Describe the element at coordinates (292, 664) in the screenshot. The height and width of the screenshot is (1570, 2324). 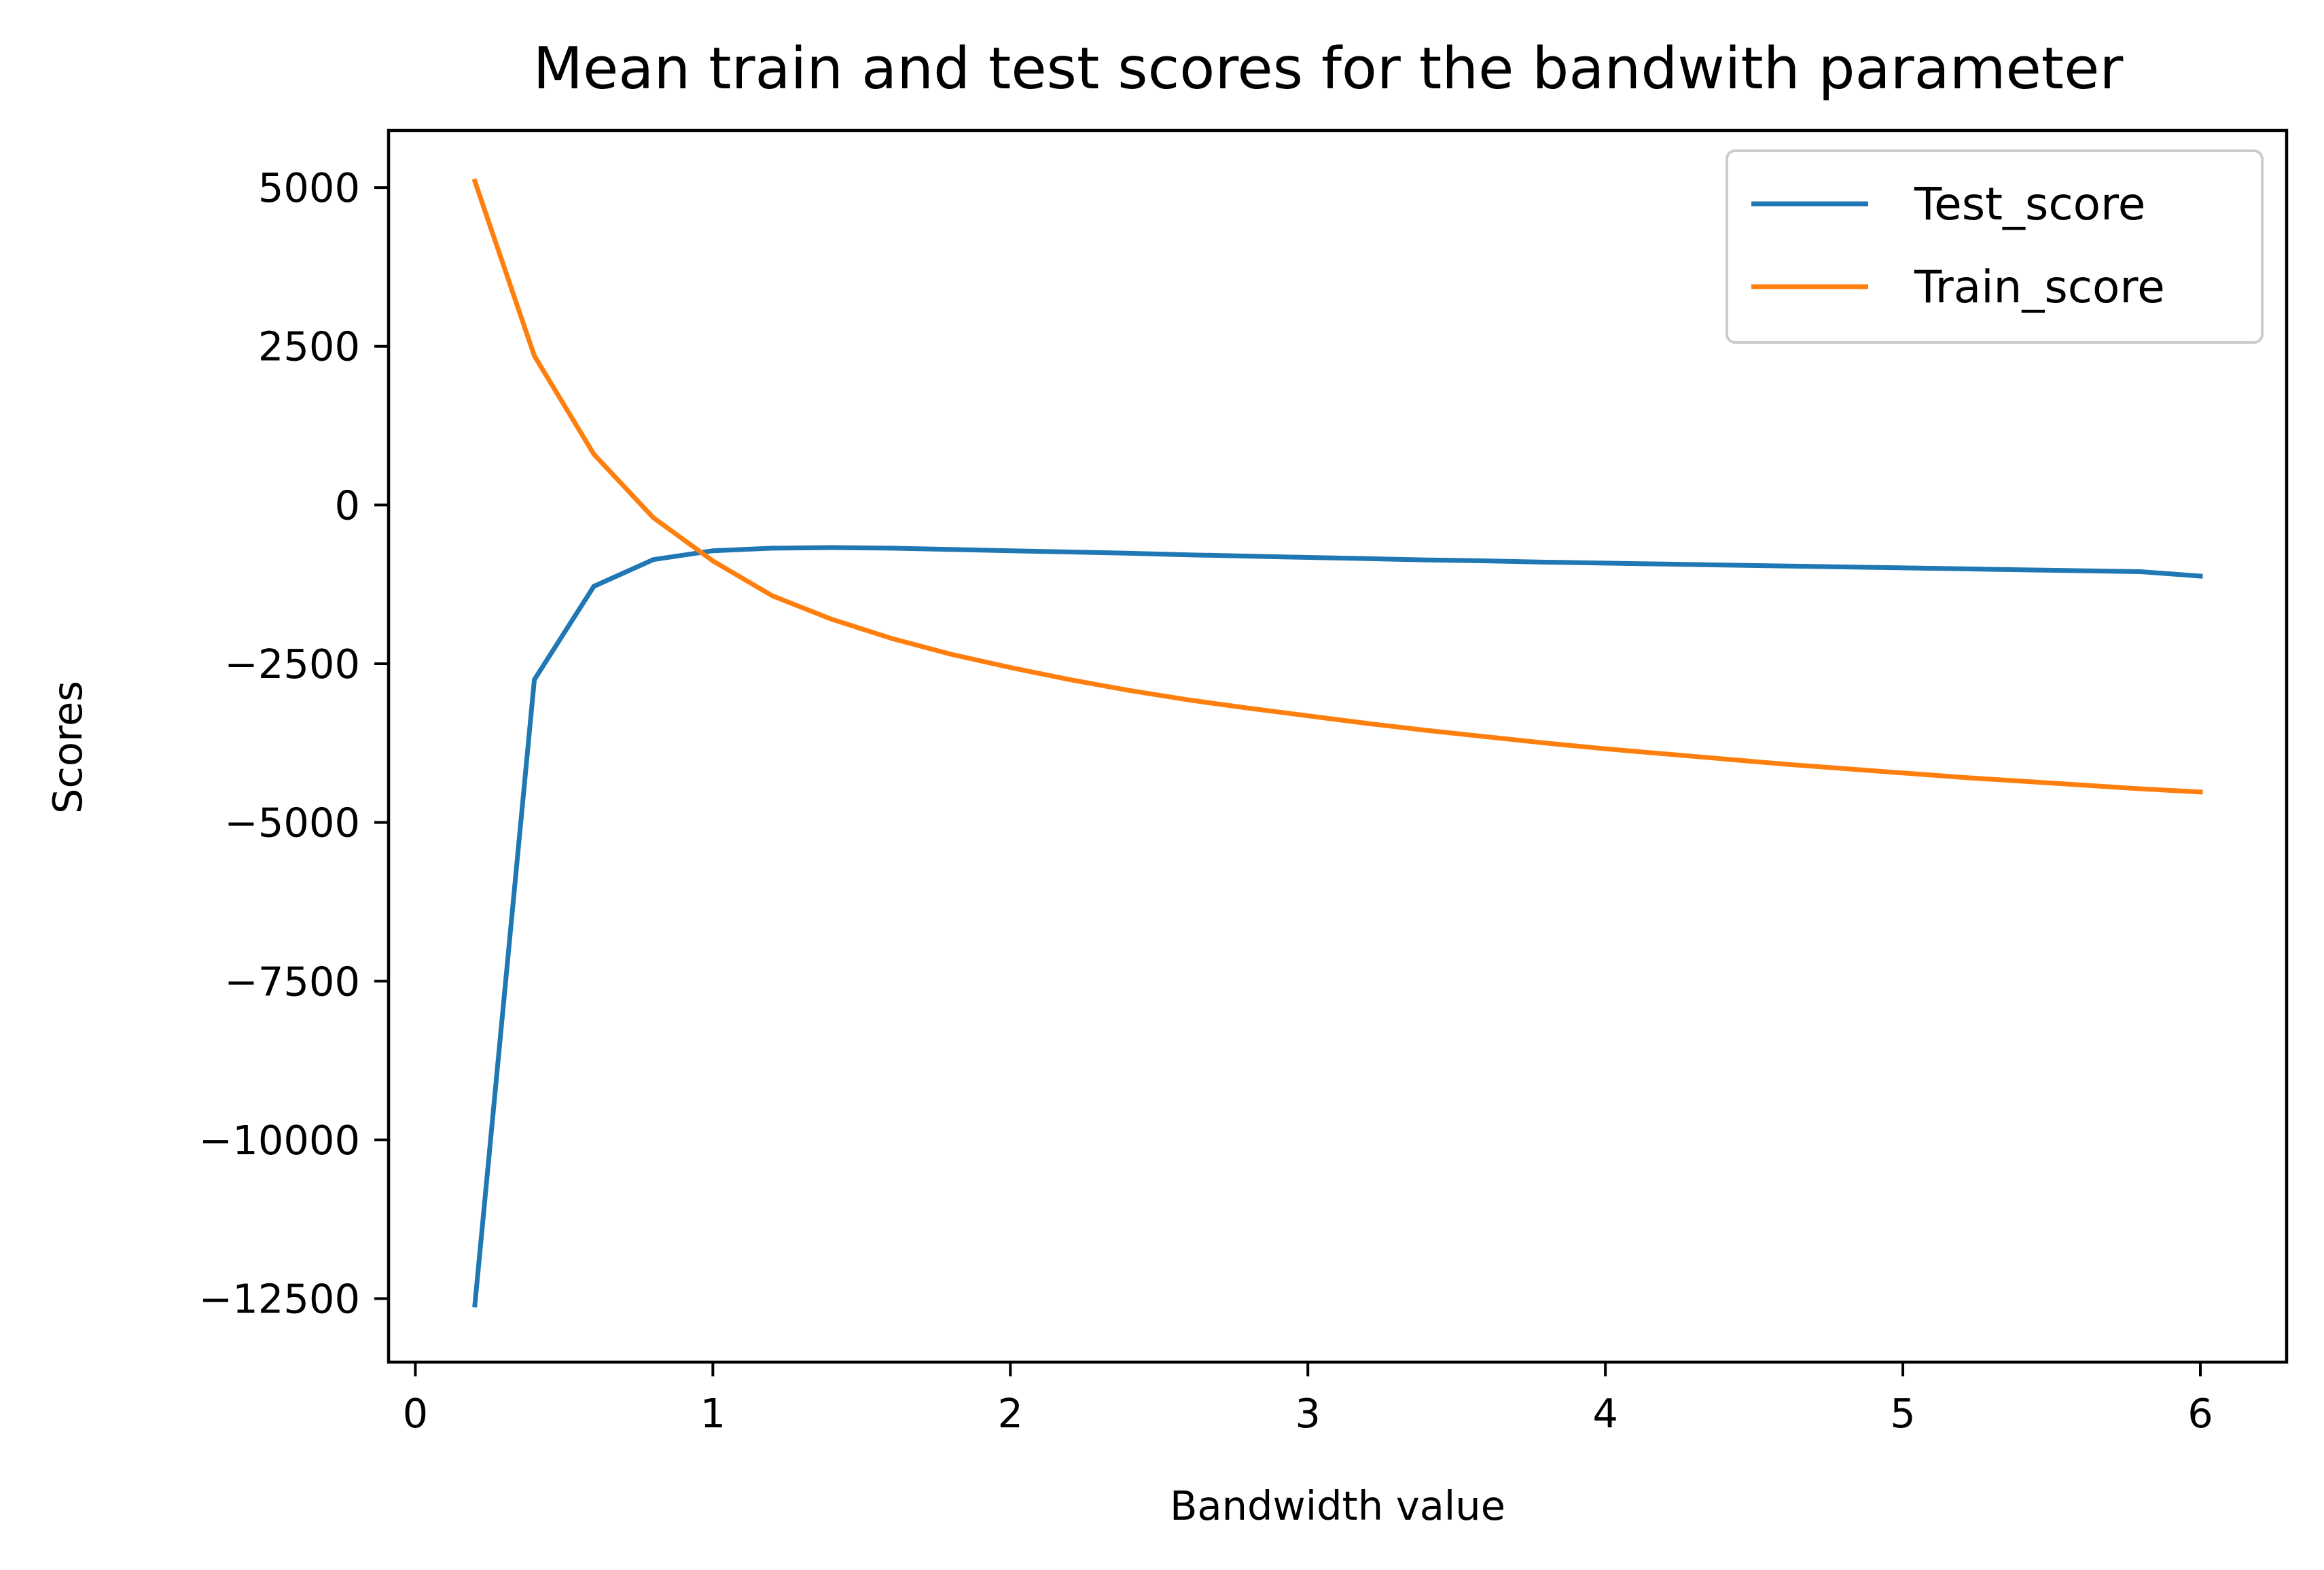
I see `y-tick-label: −2500` at that location.